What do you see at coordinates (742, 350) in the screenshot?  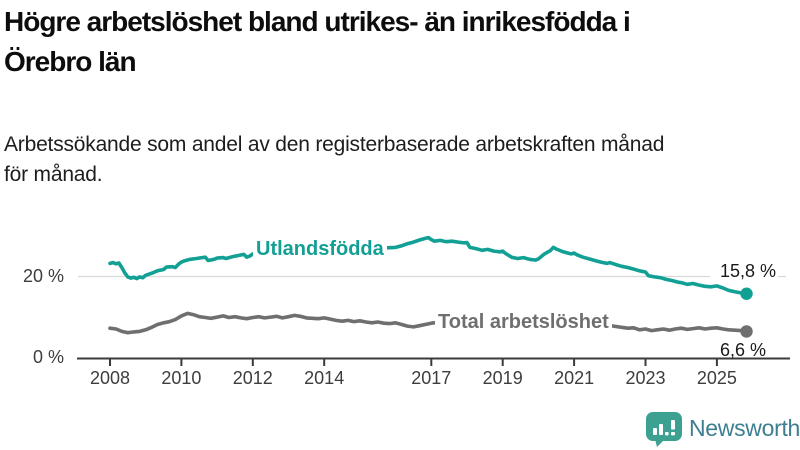 I see `end-value-label-total: 6,6 %` at bounding box center [742, 350].